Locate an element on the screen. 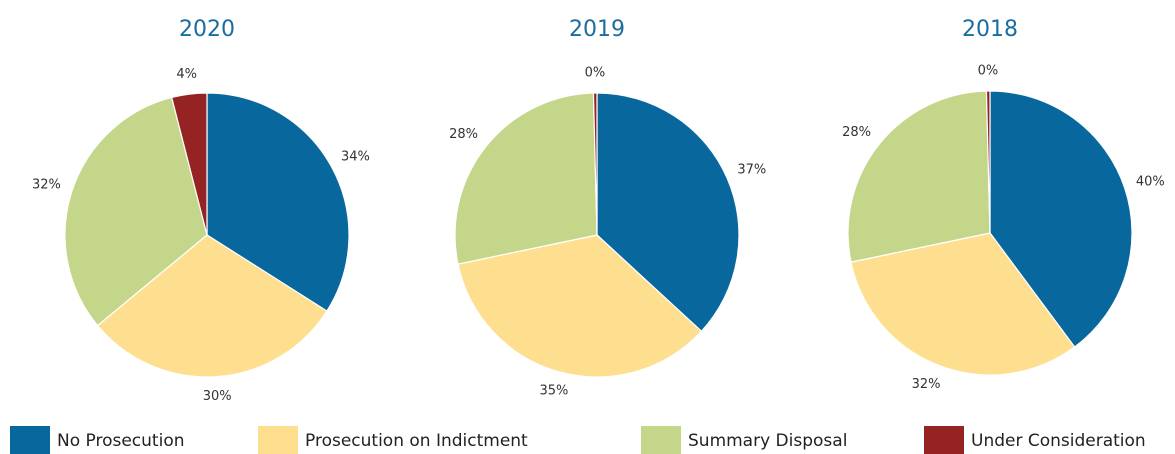 The height and width of the screenshot is (454, 1175). chart-title: 2020 is located at coordinates (207, 29).